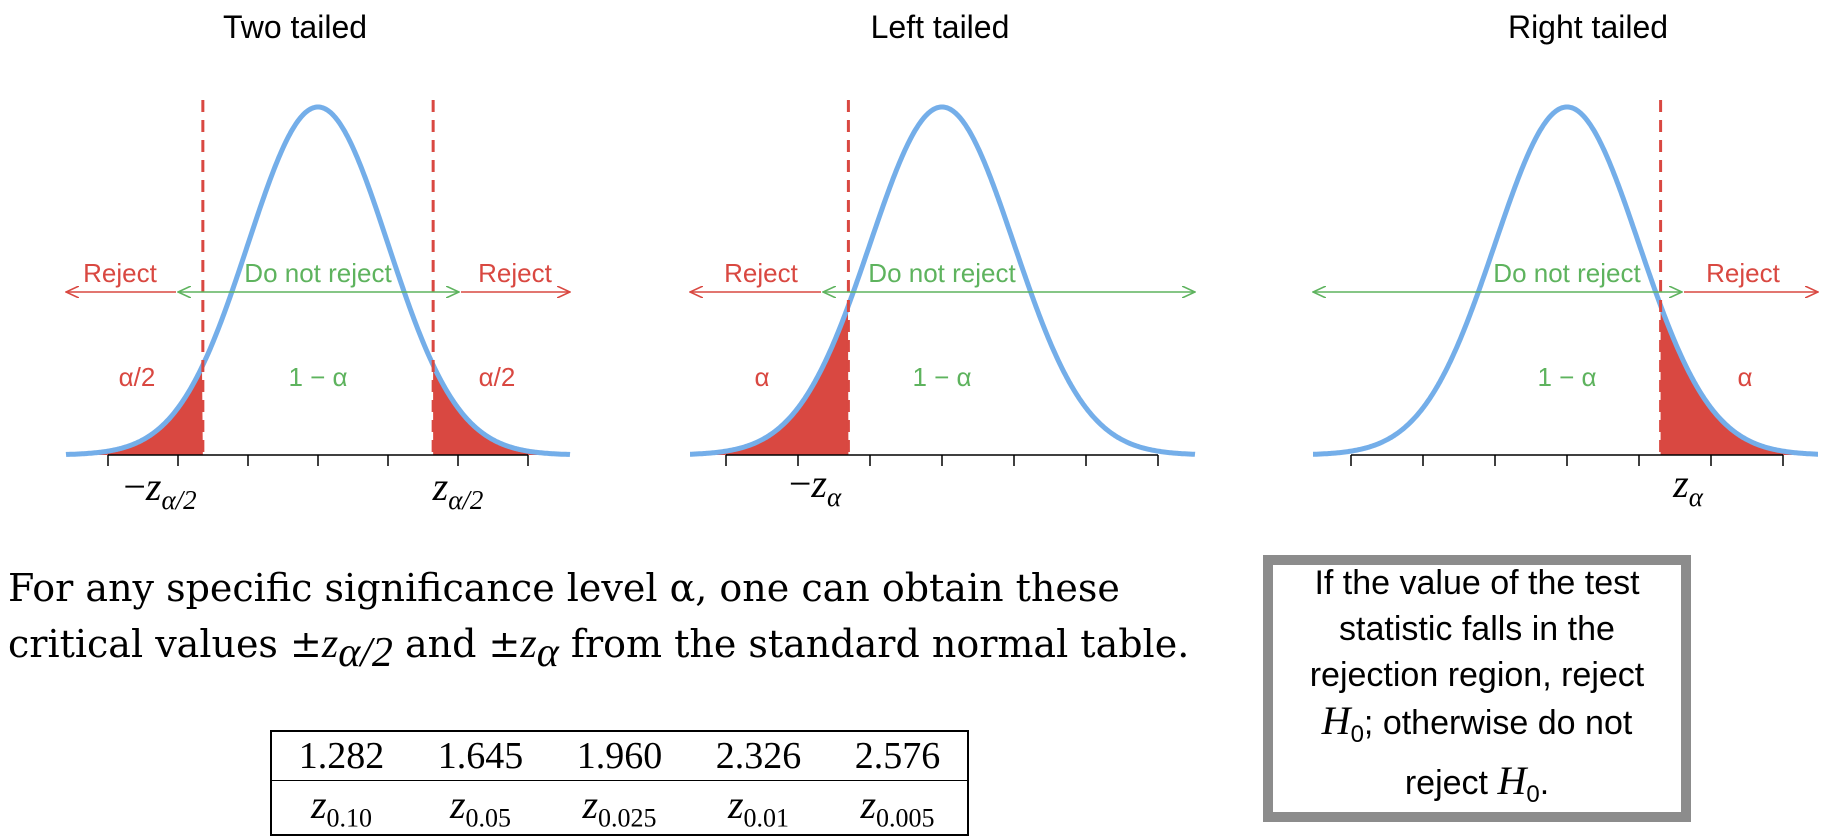 This screenshot has width=1836, height=836. I want to click on table-cell: z0.10, so click(341, 807).